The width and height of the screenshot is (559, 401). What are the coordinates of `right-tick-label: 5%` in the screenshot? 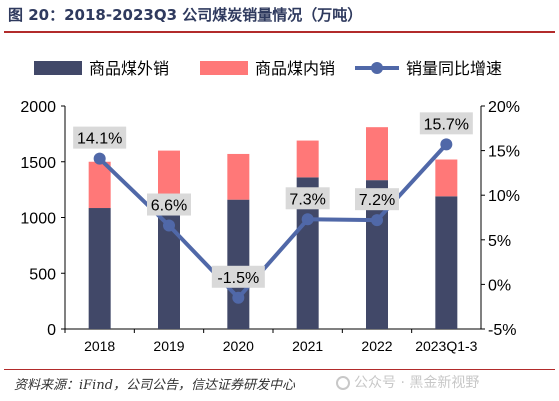 It's located at (499, 241).